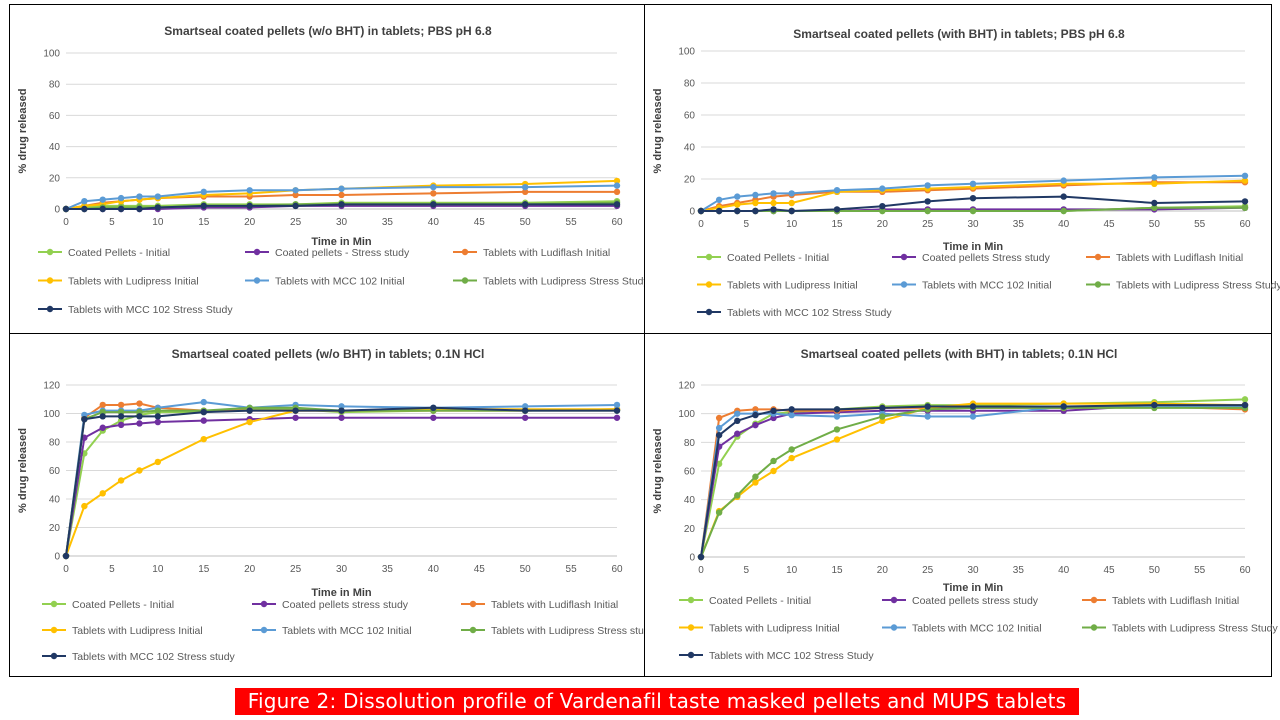  What do you see at coordinates (1200, 224) in the screenshot?
I see `x-tick-label: 55` at bounding box center [1200, 224].